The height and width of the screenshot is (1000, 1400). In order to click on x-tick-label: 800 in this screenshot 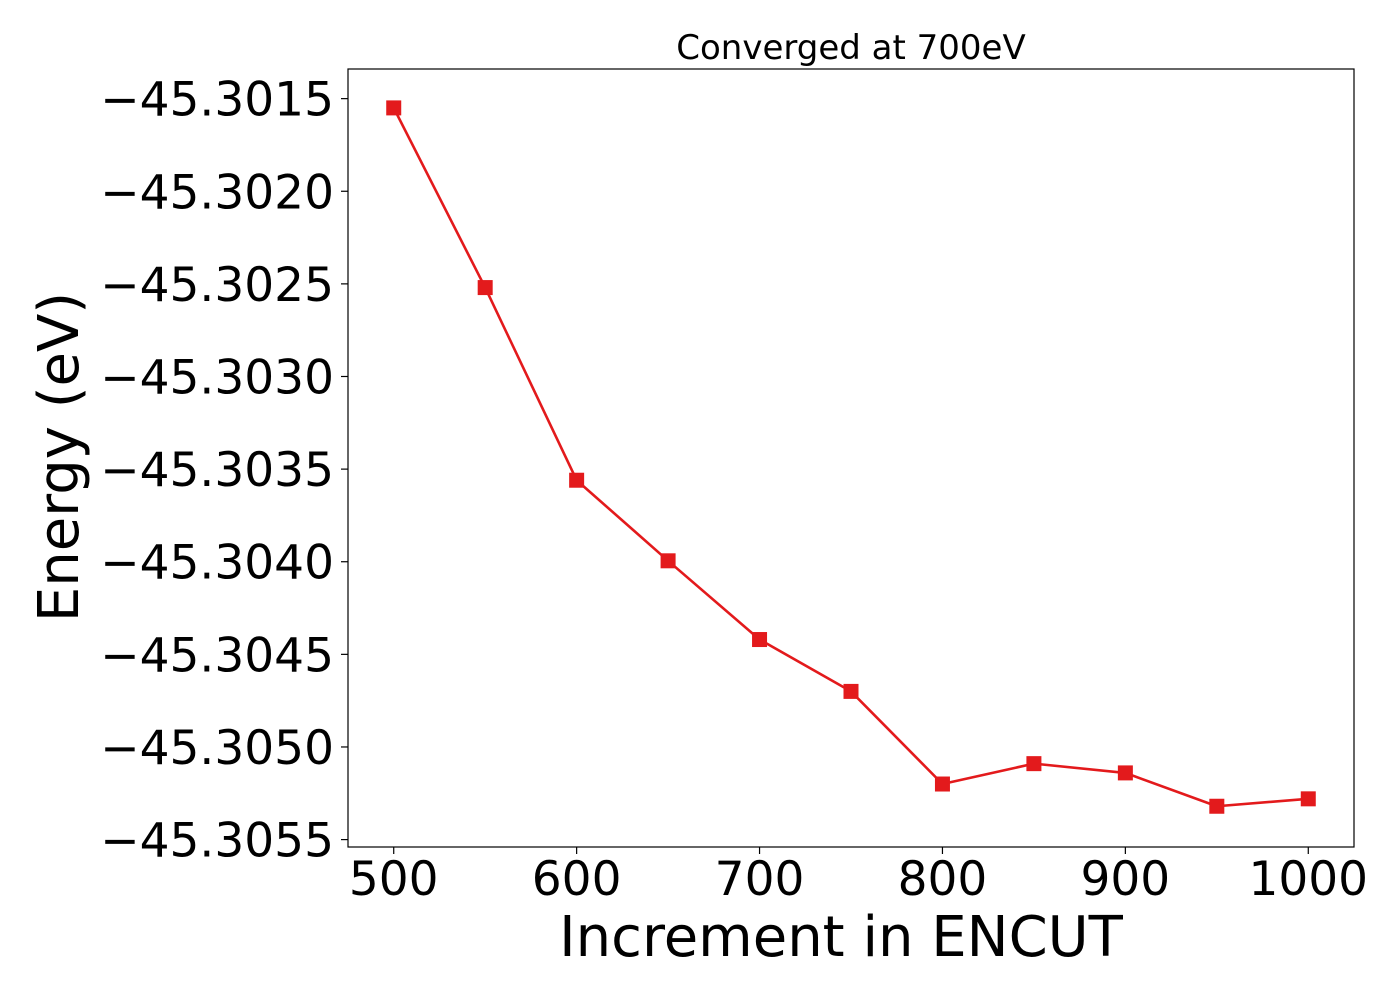, I will do `click(943, 879)`.